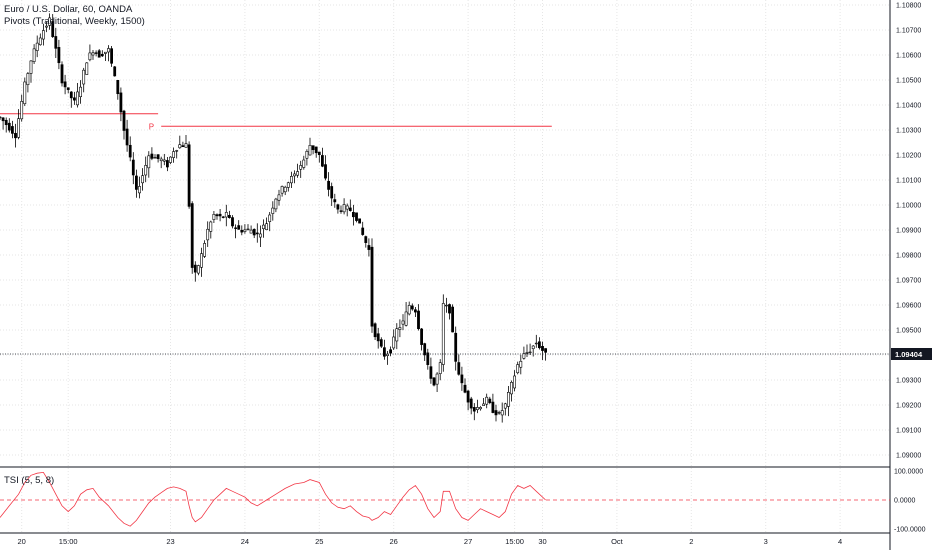 The width and height of the screenshot is (932, 550). What do you see at coordinates (905, 501) in the screenshot?
I see `tsi-tick-label: 0.0000` at bounding box center [905, 501].